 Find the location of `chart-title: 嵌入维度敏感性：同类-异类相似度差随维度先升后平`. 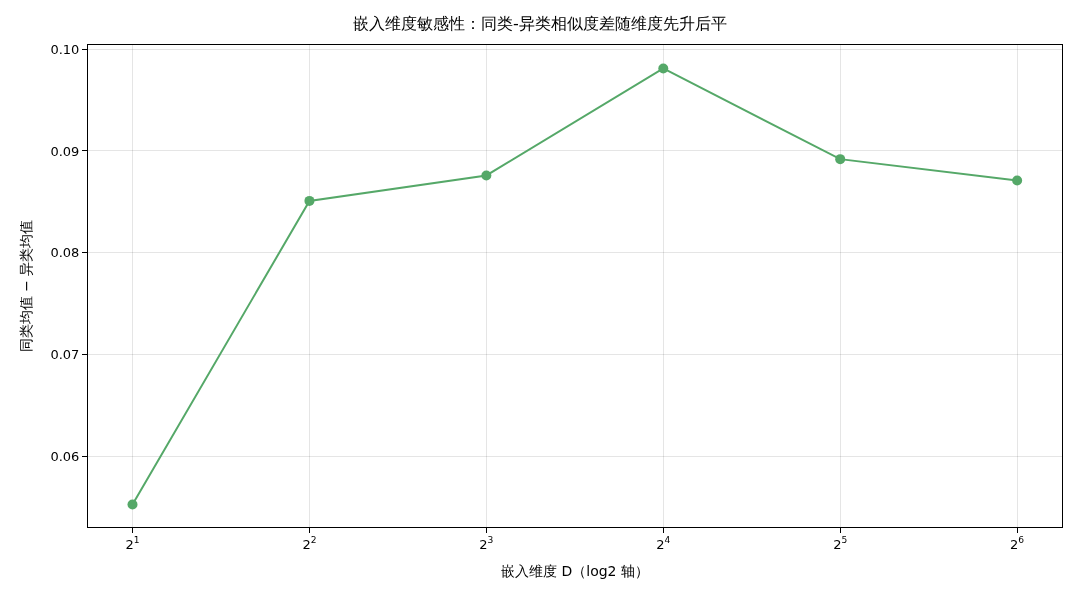

chart-title: 嵌入维度敏感性：同类-异类相似度差随维度先升后平 is located at coordinates (540, 24).